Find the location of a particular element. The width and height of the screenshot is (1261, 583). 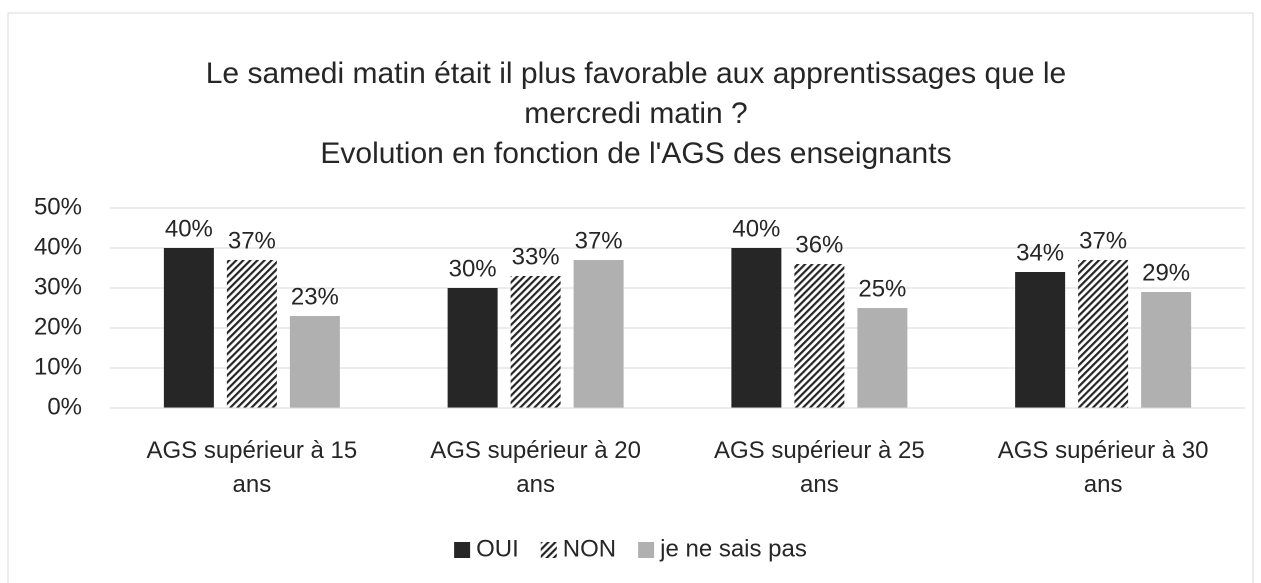

x-tick-label: AGS supérieur à 30 ans is located at coordinates (1103, 467).